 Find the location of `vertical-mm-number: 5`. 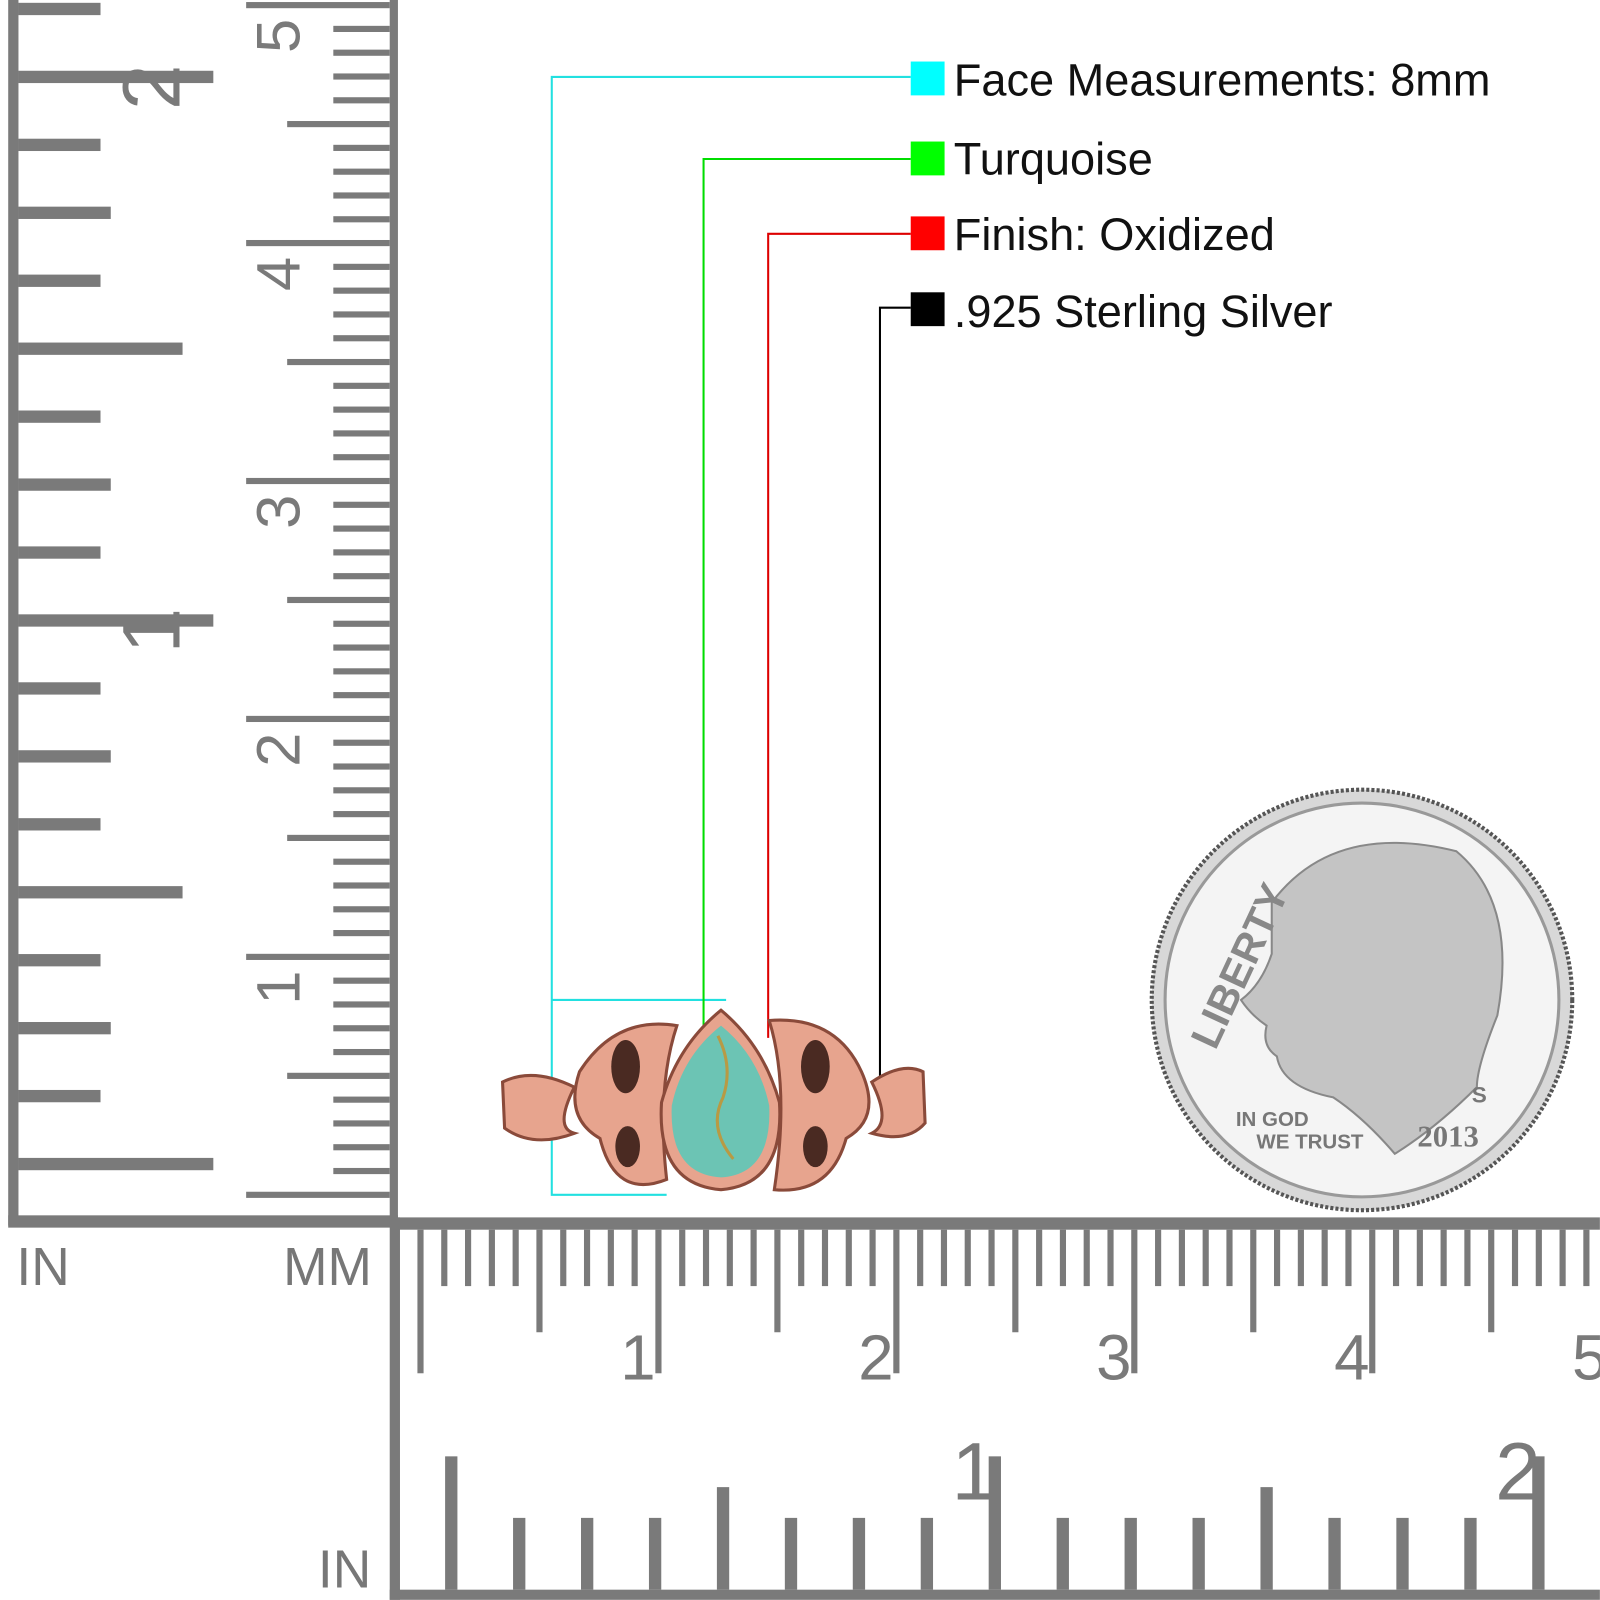

vertical-mm-number: 5 is located at coordinates (278, 36).